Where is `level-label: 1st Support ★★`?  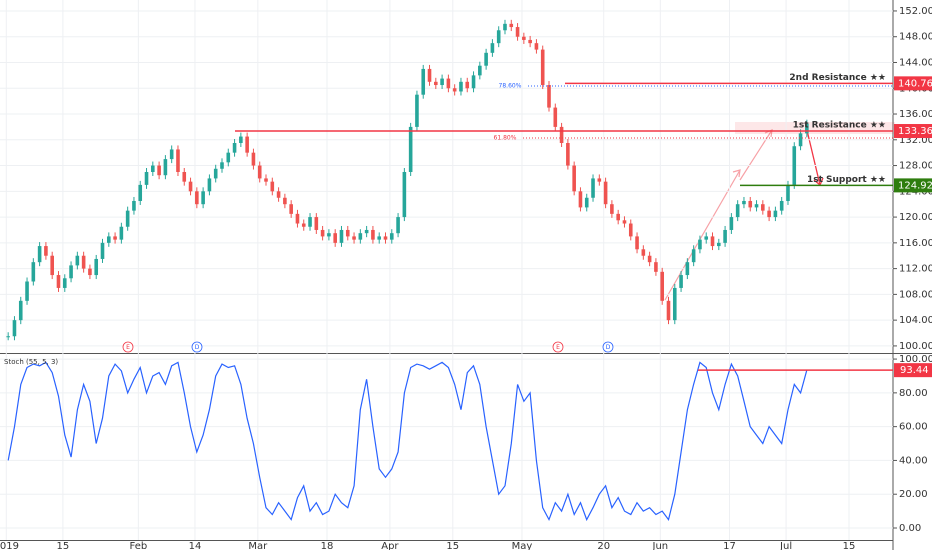 level-label: 1st Support ★★ is located at coordinates (846, 180).